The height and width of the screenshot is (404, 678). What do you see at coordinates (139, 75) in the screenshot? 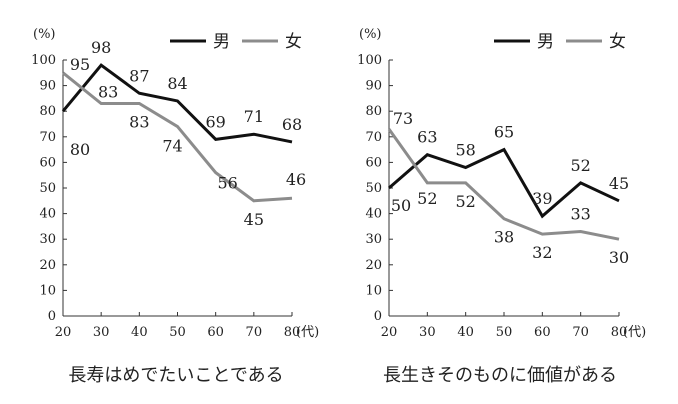
I see `data-label-male: 87` at bounding box center [139, 75].